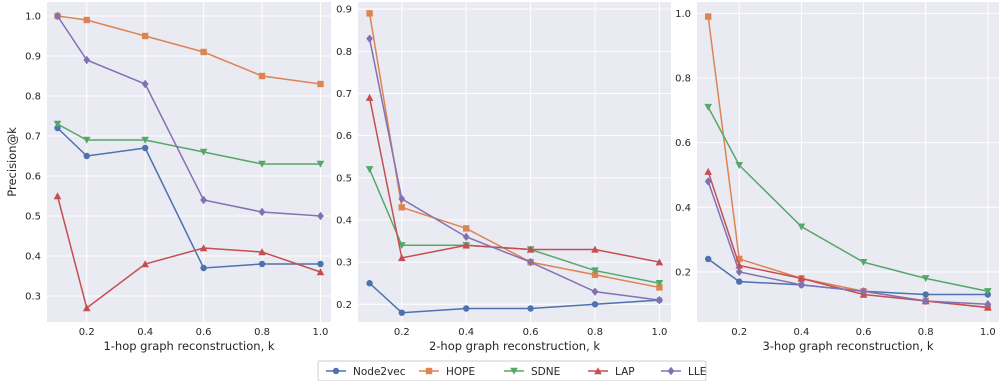 This screenshot has width=1002, height=381. What do you see at coordinates (598, 371) in the screenshot?
I see `legend-marker-lap` at bounding box center [598, 371].